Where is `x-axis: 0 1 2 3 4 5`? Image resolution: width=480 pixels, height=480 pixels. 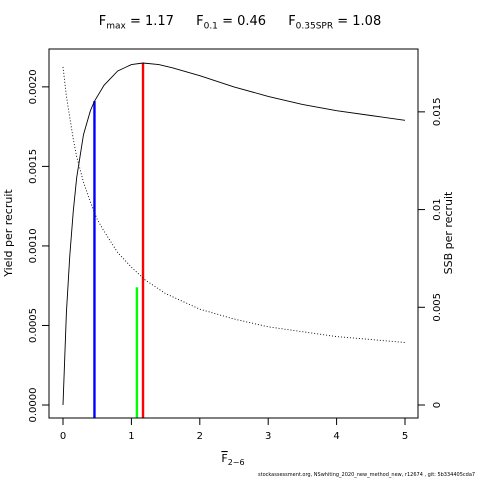 x-axis: 0 1 2 3 4 5 is located at coordinates (234, 430).